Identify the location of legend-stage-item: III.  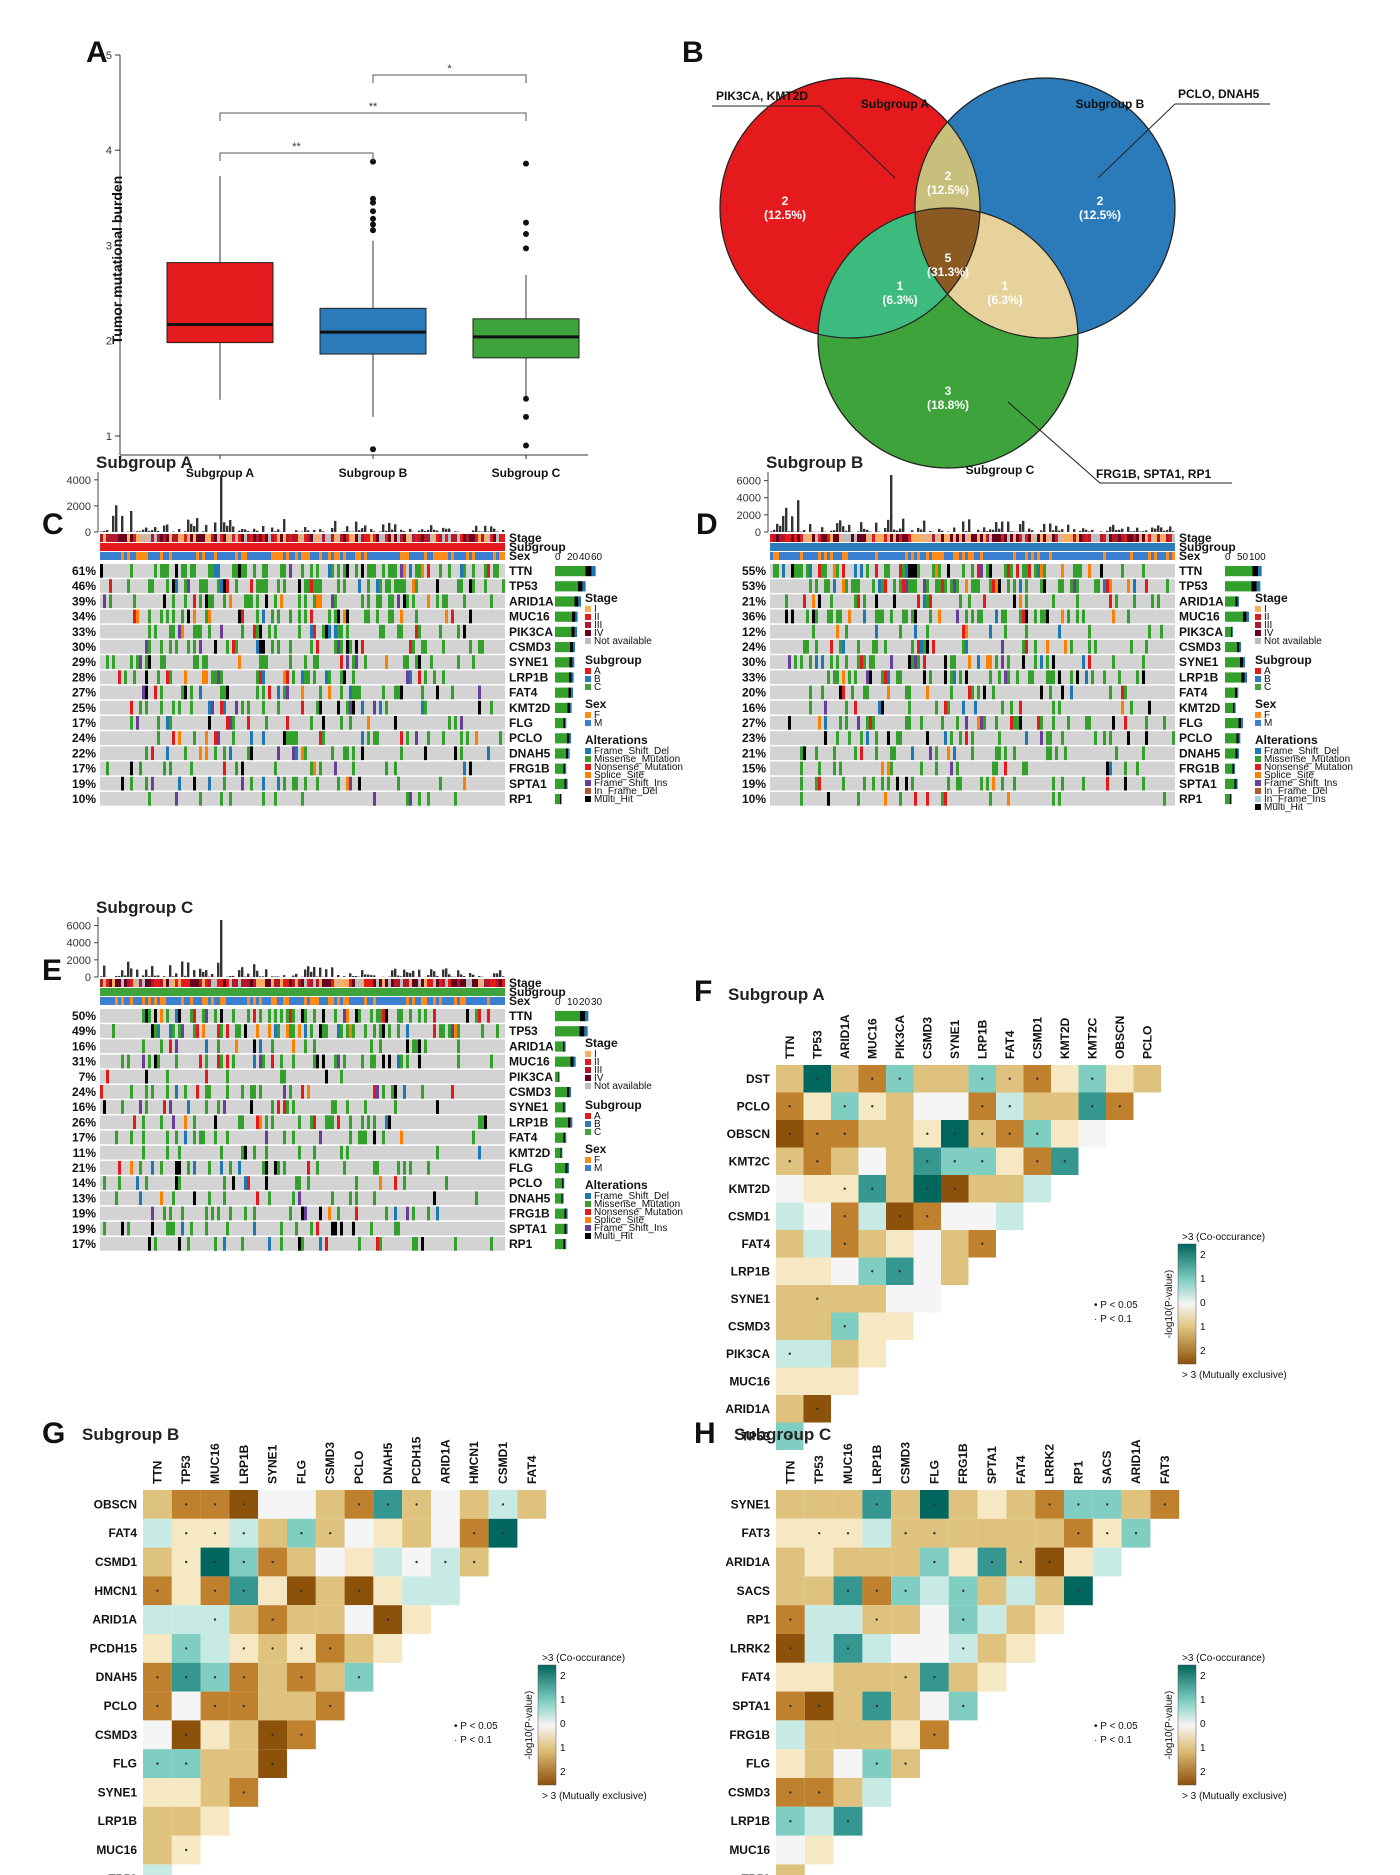
(1268, 625).